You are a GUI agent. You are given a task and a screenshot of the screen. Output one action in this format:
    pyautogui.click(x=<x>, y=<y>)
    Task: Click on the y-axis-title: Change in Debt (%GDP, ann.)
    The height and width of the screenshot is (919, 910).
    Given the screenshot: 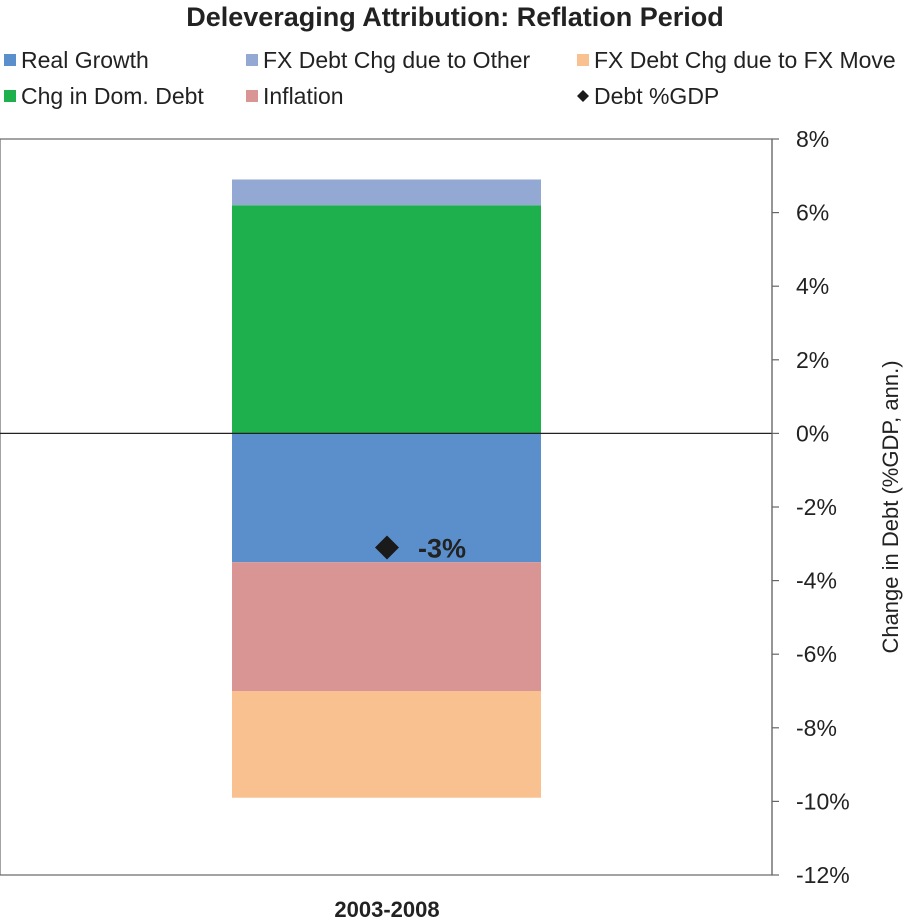 What is the action you would take?
    pyautogui.click(x=890, y=506)
    